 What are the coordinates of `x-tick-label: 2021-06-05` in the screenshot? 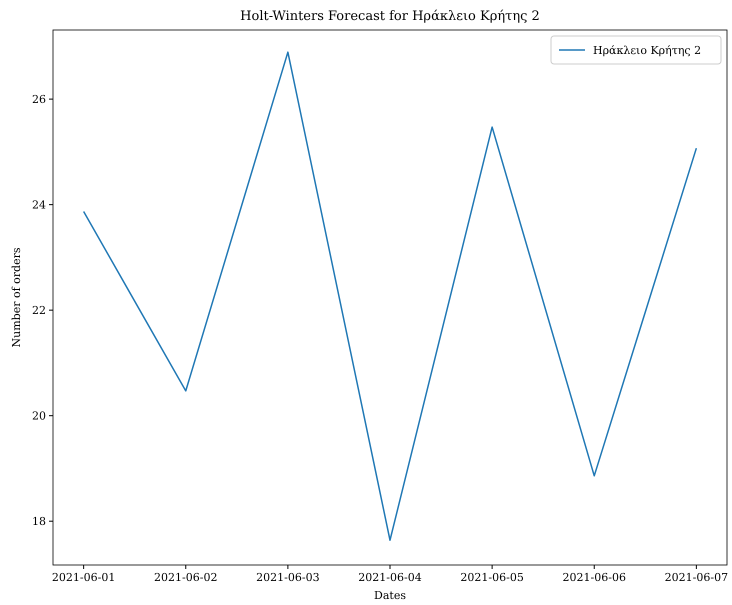 It's located at (492, 577).